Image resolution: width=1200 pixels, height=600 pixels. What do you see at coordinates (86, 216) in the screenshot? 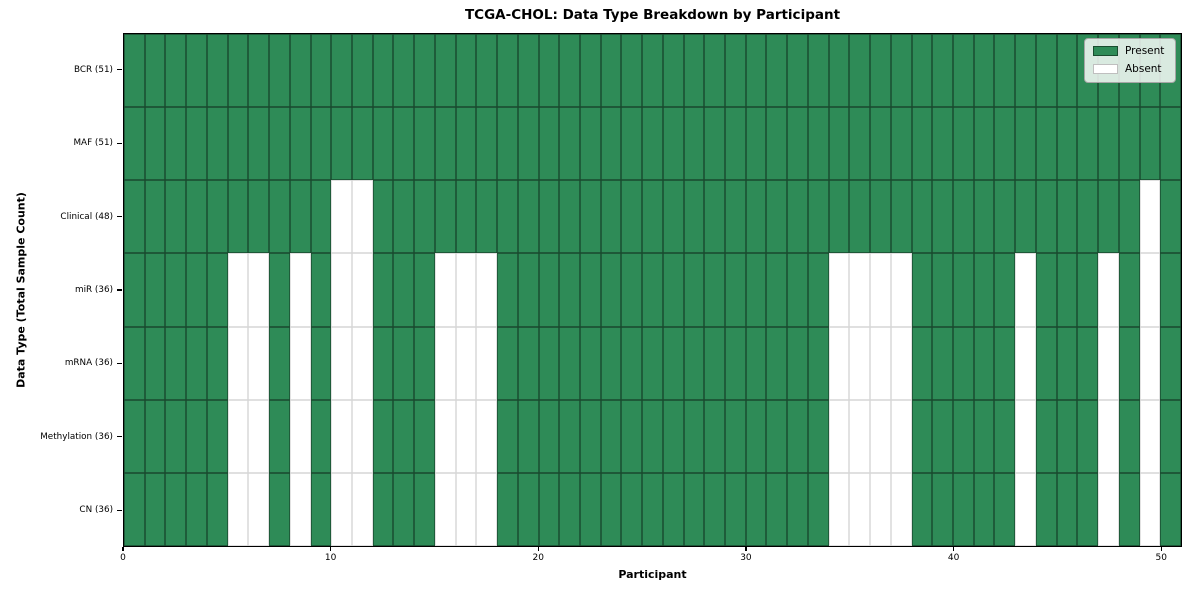
I see `y-tick-label: Clinical (48)` at bounding box center [86, 216].